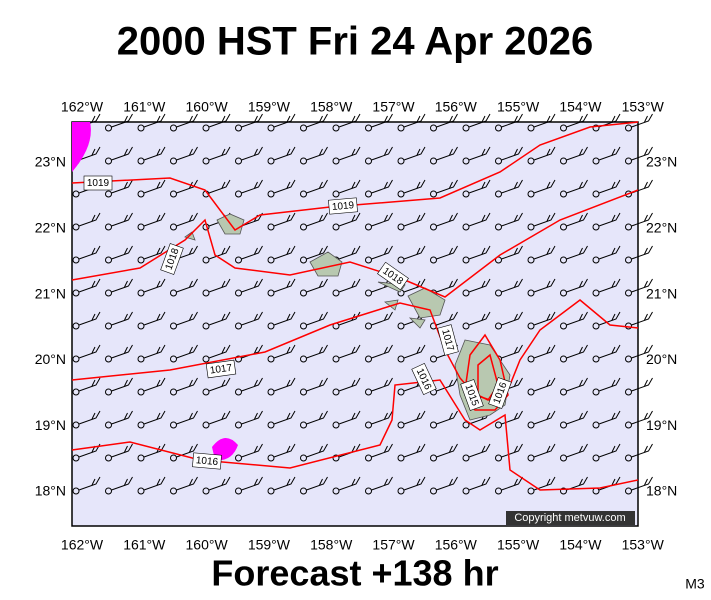 The image size is (711, 600). What do you see at coordinates (172, 259) in the screenshot?
I see `isobar-label: 1018` at bounding box center [172, 259].